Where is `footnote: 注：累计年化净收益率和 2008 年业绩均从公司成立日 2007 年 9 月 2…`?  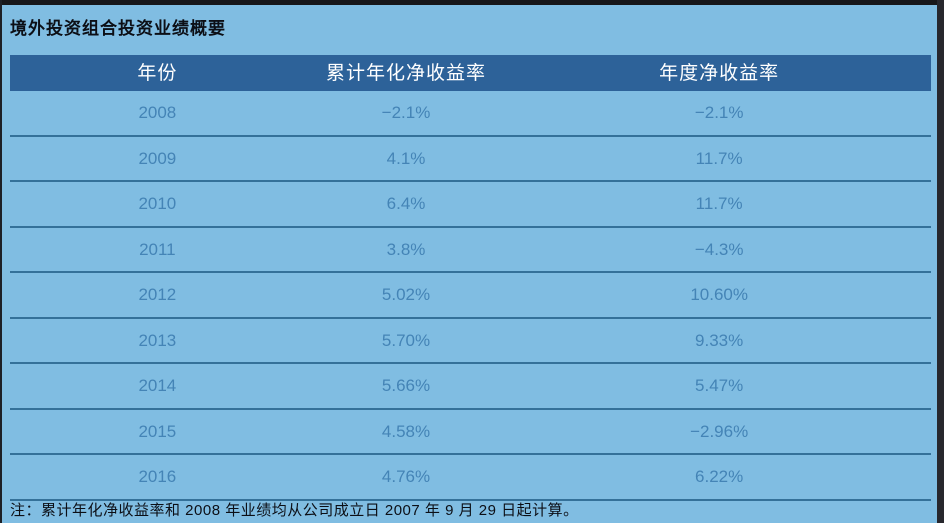 footnote: 注：累计年化净收益率和 2008 年业绩均从公司成立日 2007 年 9 月 2… is located at coordinates (294, 510).